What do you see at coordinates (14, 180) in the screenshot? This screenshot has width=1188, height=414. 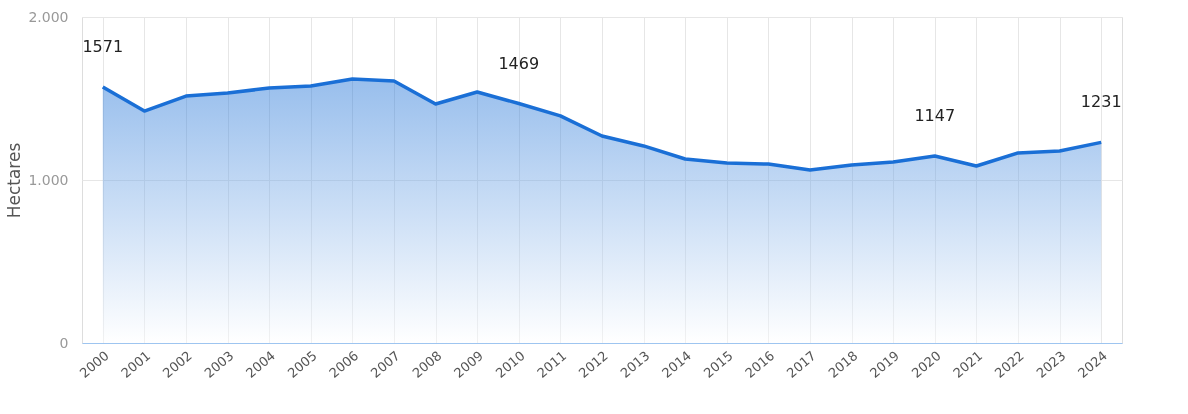 I see `y-axis-title: Hectares` at bounding box center [14, 180].